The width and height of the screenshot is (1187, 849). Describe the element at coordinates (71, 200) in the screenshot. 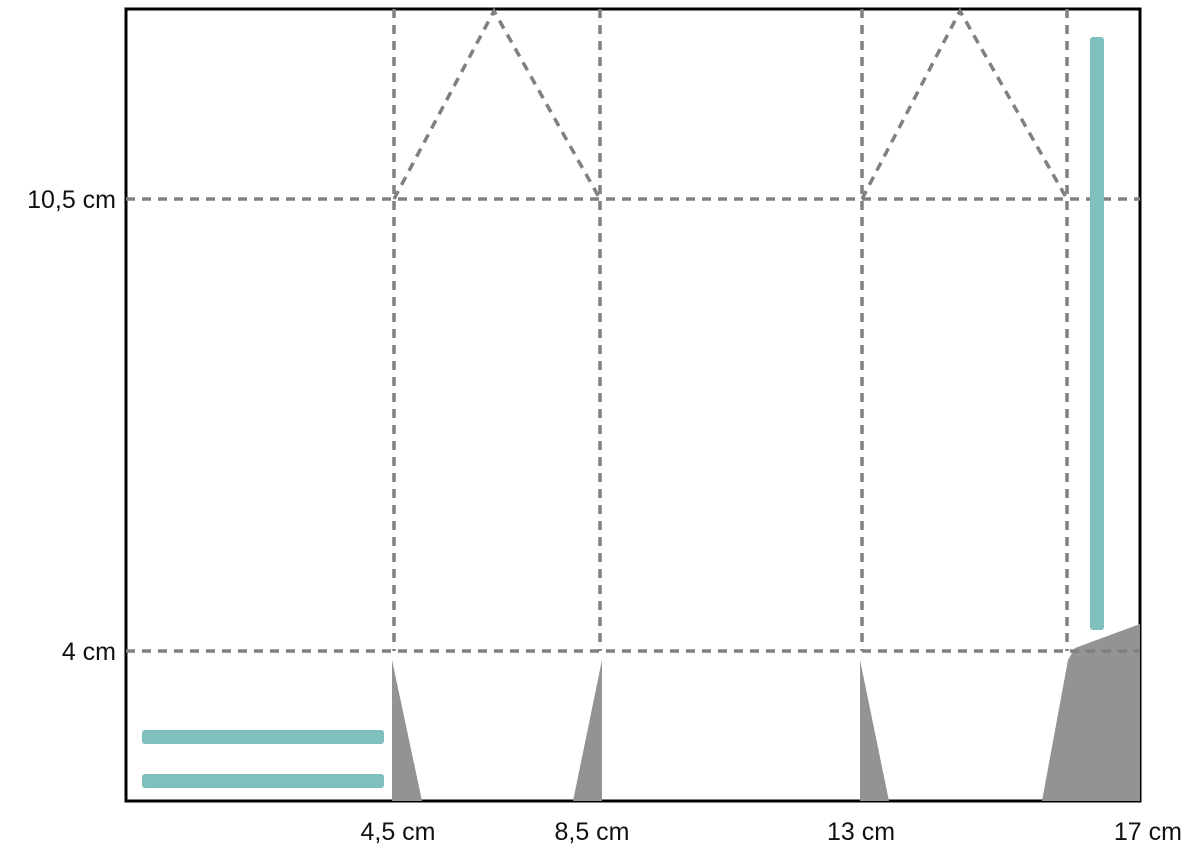

I see `label-y-10-5: 10,5 cm` at that location.